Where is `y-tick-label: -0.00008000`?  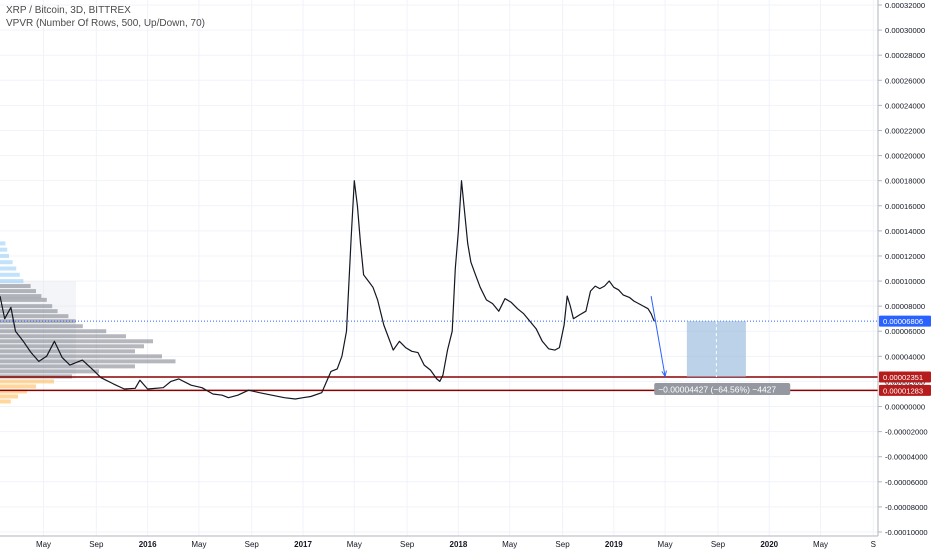
y-tick-label: -0.00008000 is located at coordinates (906, 507).